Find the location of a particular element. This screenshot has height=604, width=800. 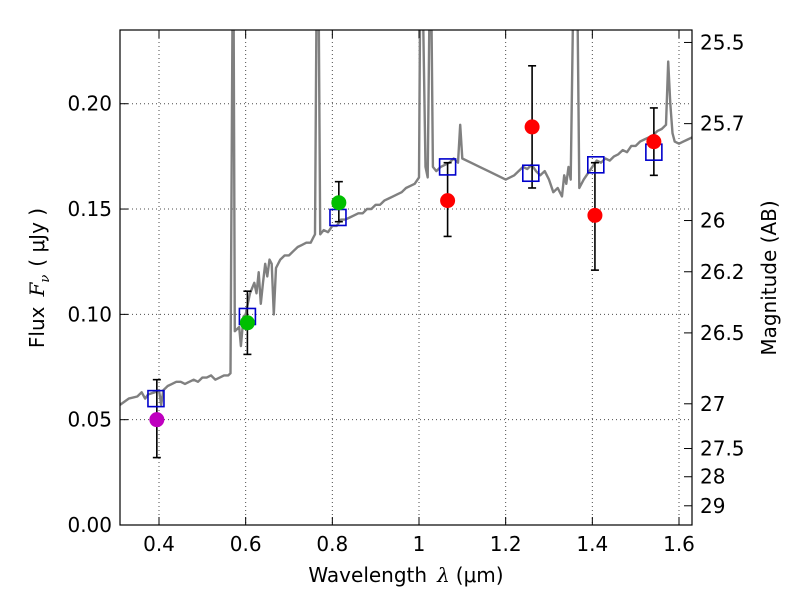

y2-tick-label: 25.5 is located at coordinates (722, 42).